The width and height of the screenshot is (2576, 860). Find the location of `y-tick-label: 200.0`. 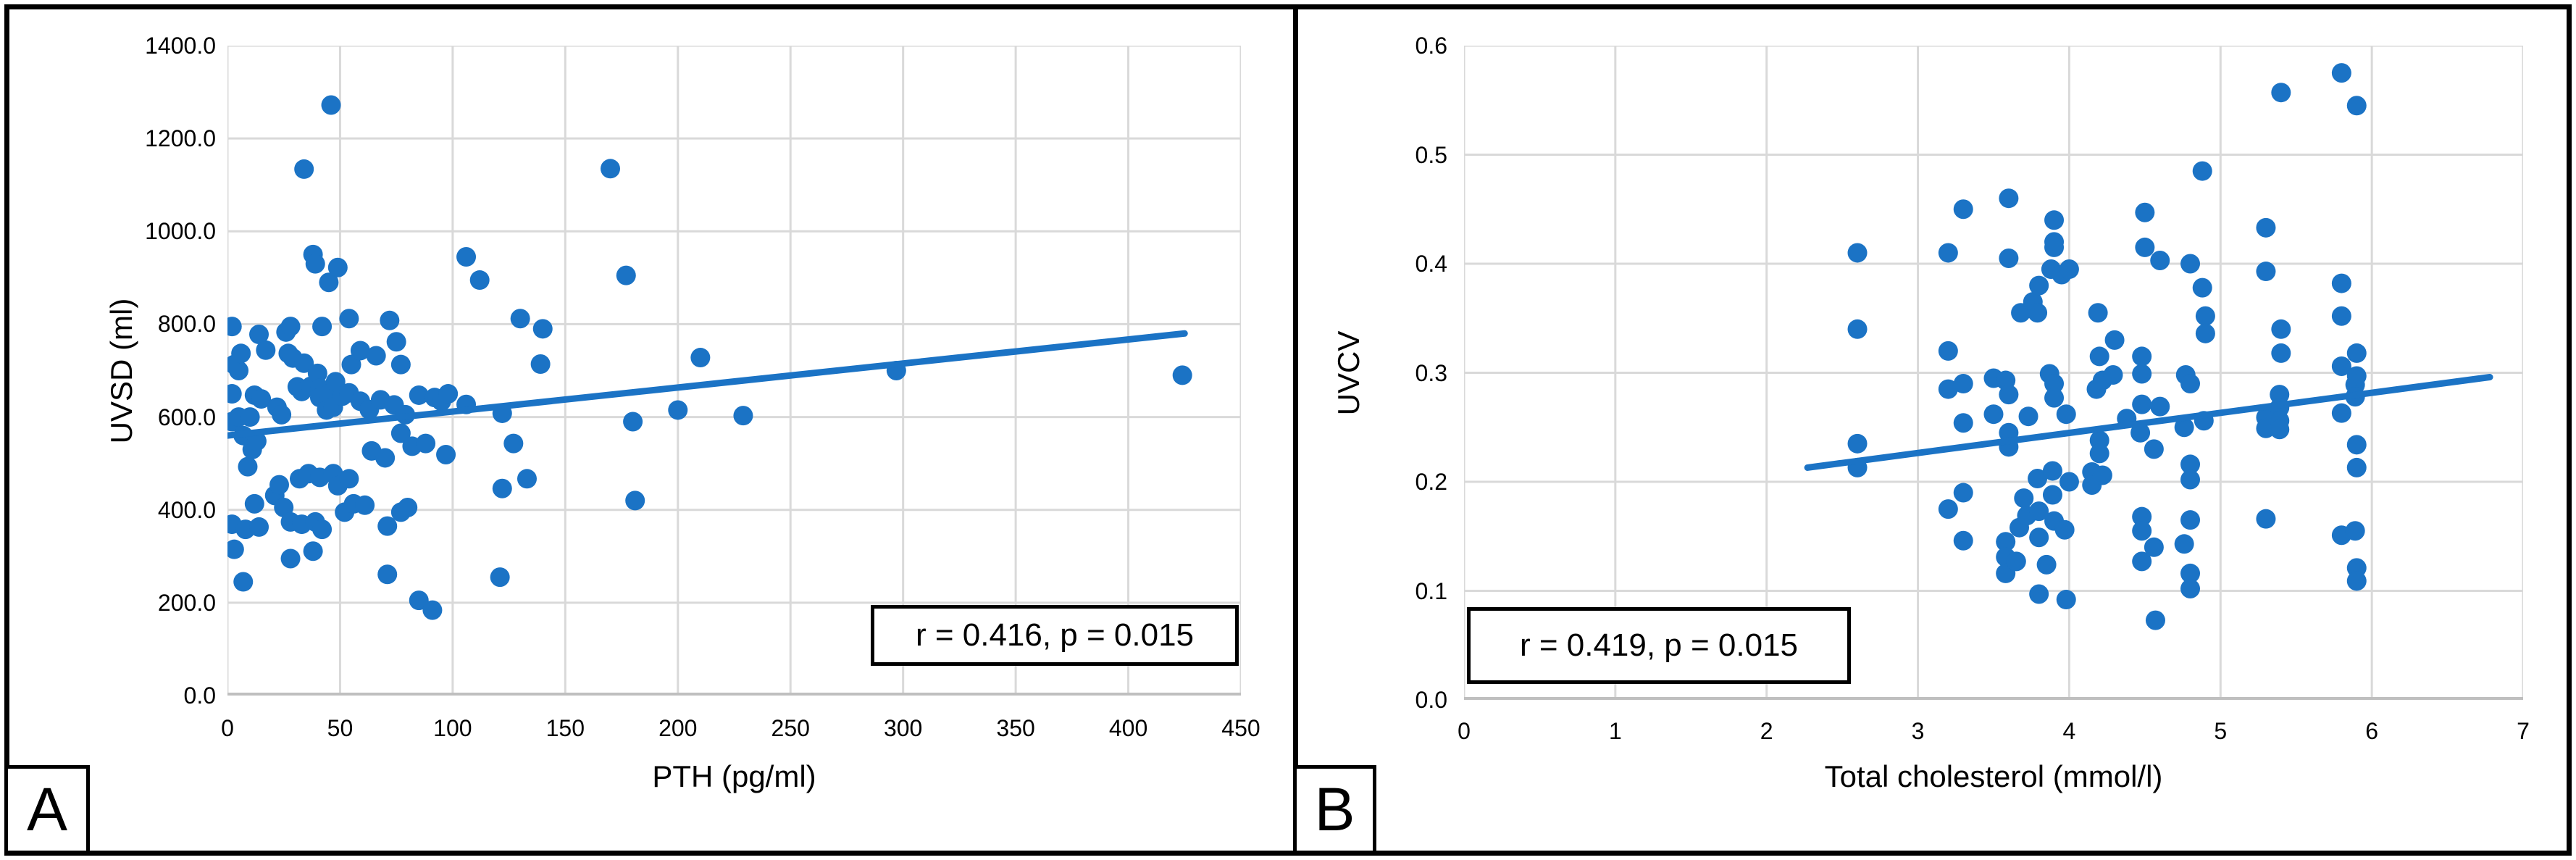

y-tick-label: 200.0 is located at coordinates (187, 602).